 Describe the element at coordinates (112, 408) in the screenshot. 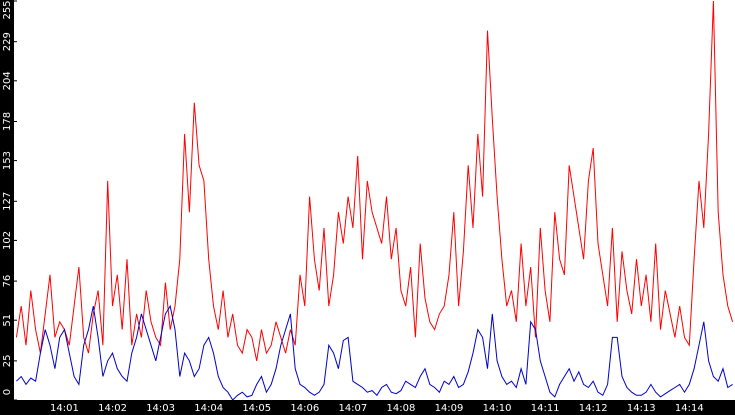

I see `x-tick-label: 14:02` at that location.